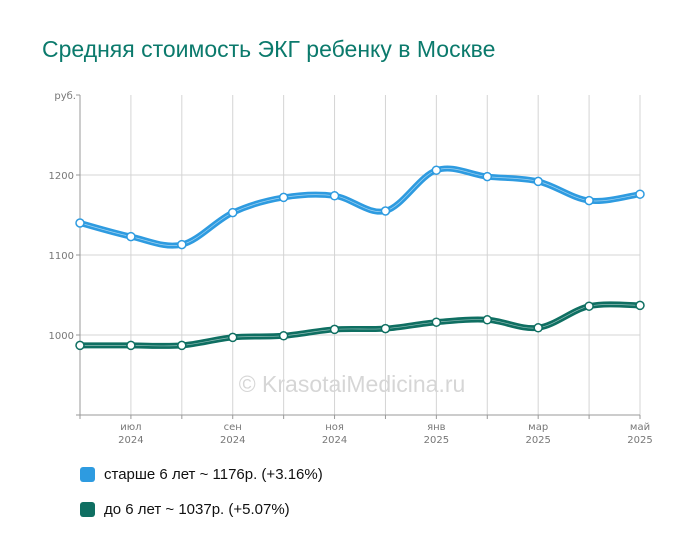 Image resolution: width=700 pixels, height=558 pixels. What do you see at coordinates (640, 427) in the screenshot?
I see `x-tick-label: май` at bounding box center [640, 427].